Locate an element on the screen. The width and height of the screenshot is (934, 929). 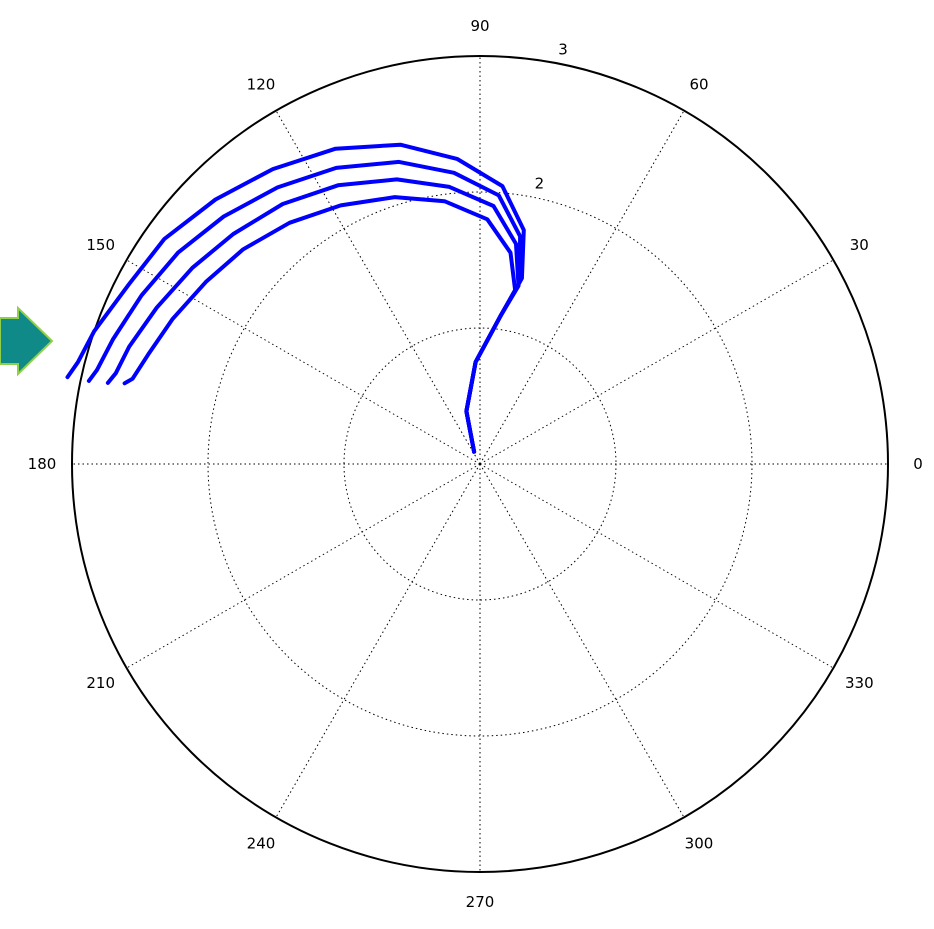
angle-tick-label: 240 is located at coordinates (261, 843).